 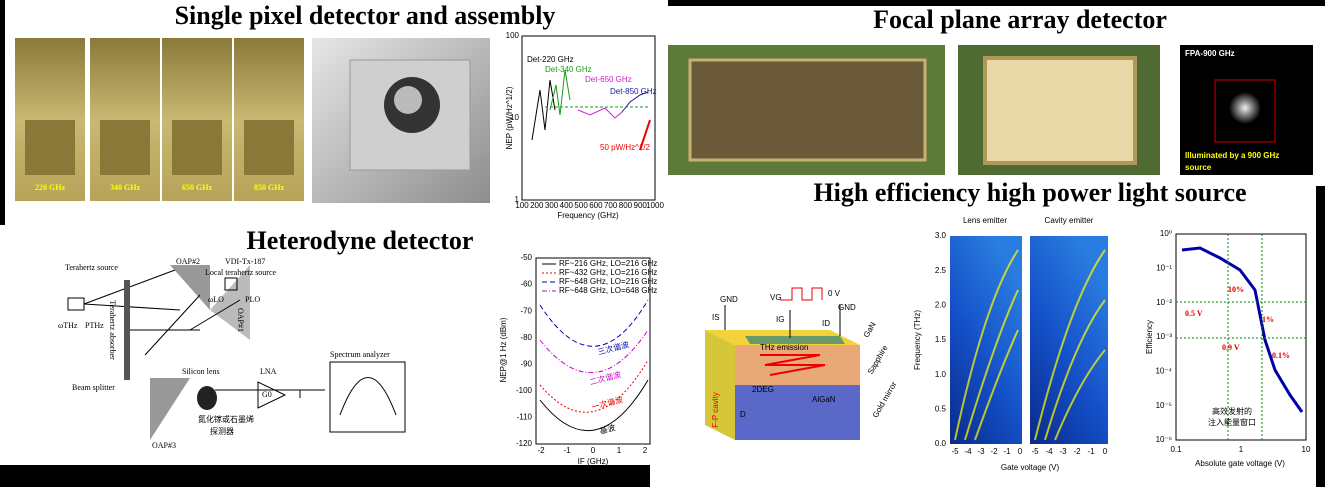 I want to click on y-tick-label: 10, so click(x=514, y=117).